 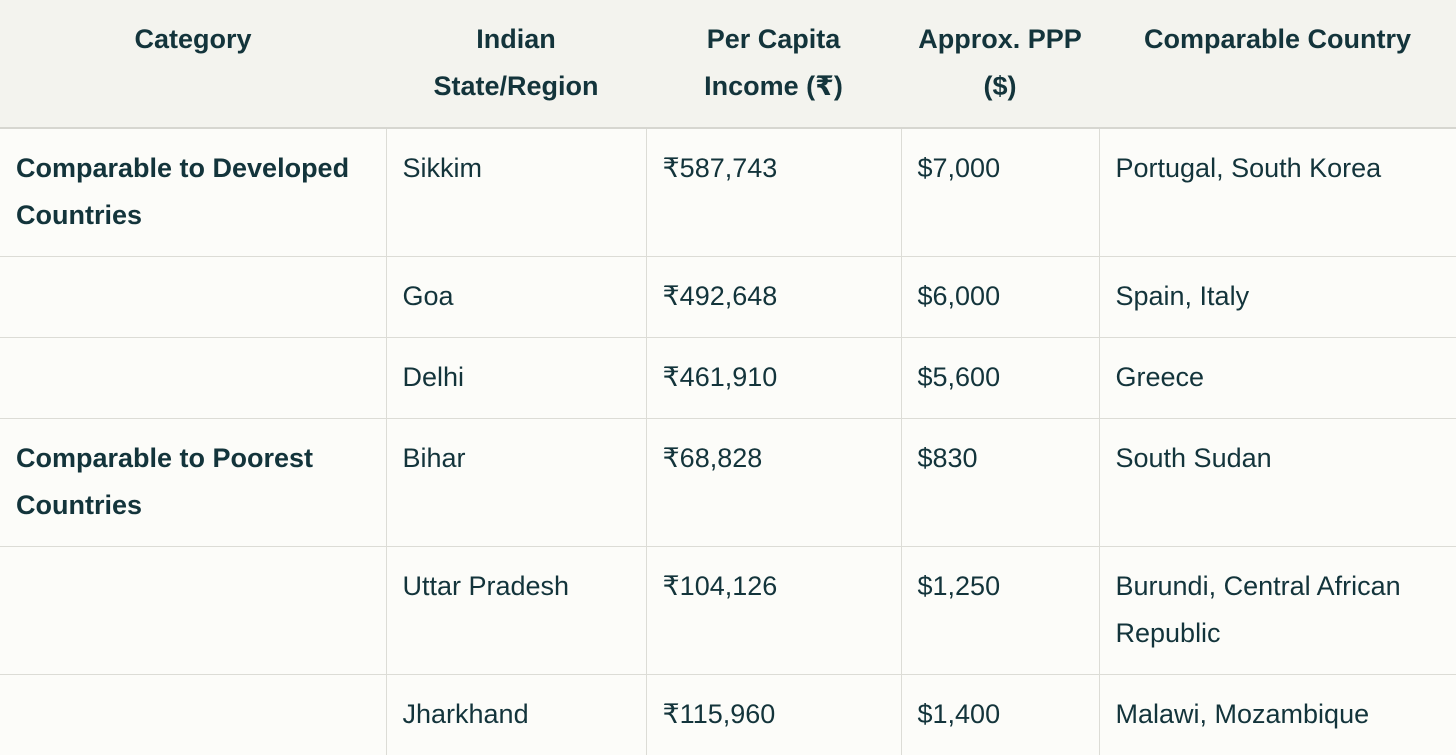 What do you see at coordinates (515, 377) in the screenshot?
I see `state-cell: Delhi` at bounding box center [515, 377].